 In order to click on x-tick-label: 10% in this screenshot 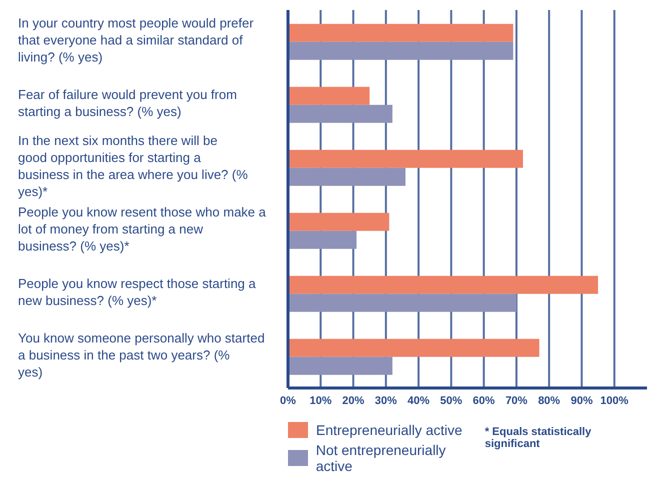, I will do `click(321, 400)`.